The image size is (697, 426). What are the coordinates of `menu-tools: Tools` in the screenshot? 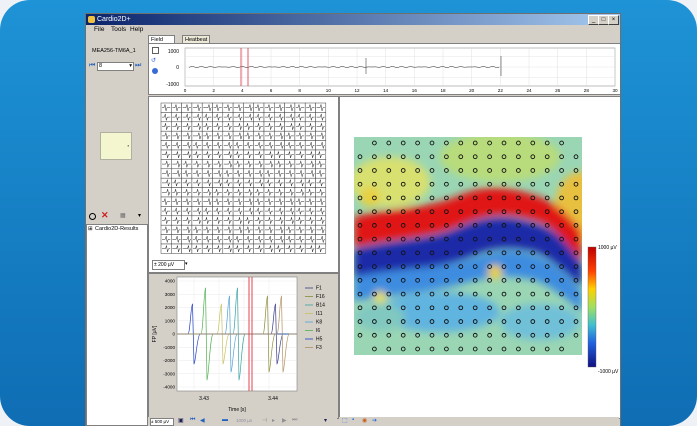 It's located at (119, 29).